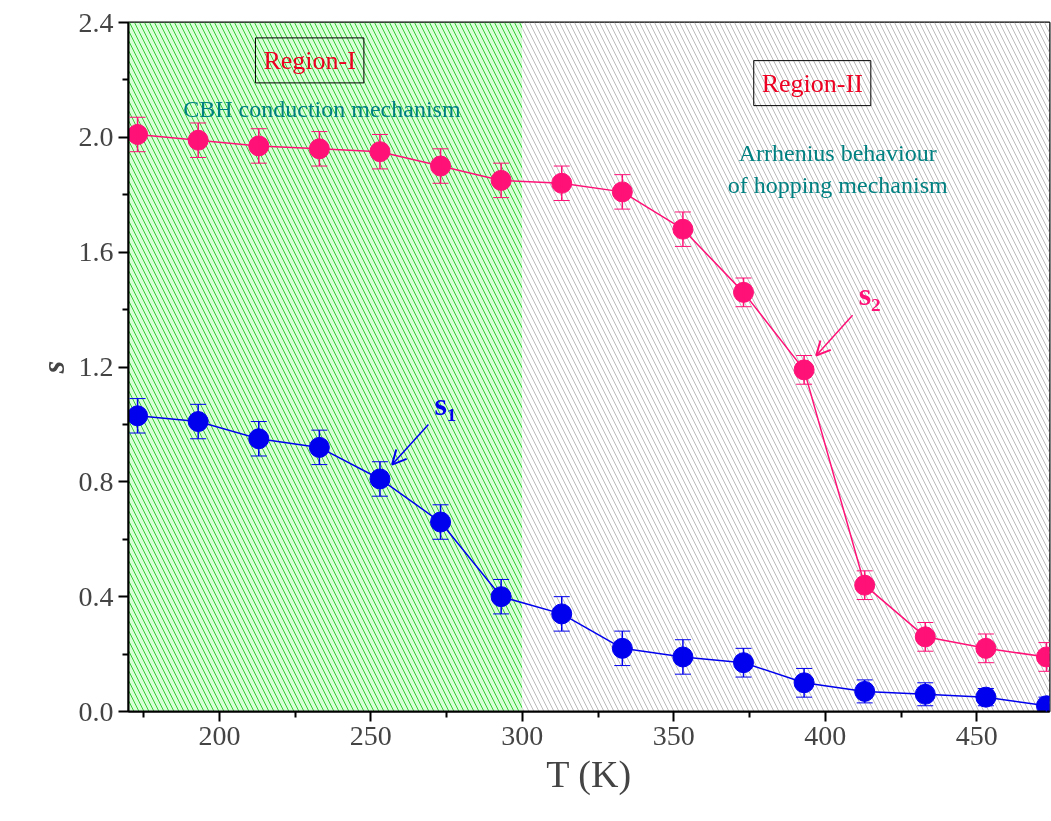 This screenshot has width=1051, height=821. Describe the element at coordinates (96, 711) in the screenshot. I see `y-tick-label: 0.0` at that location.